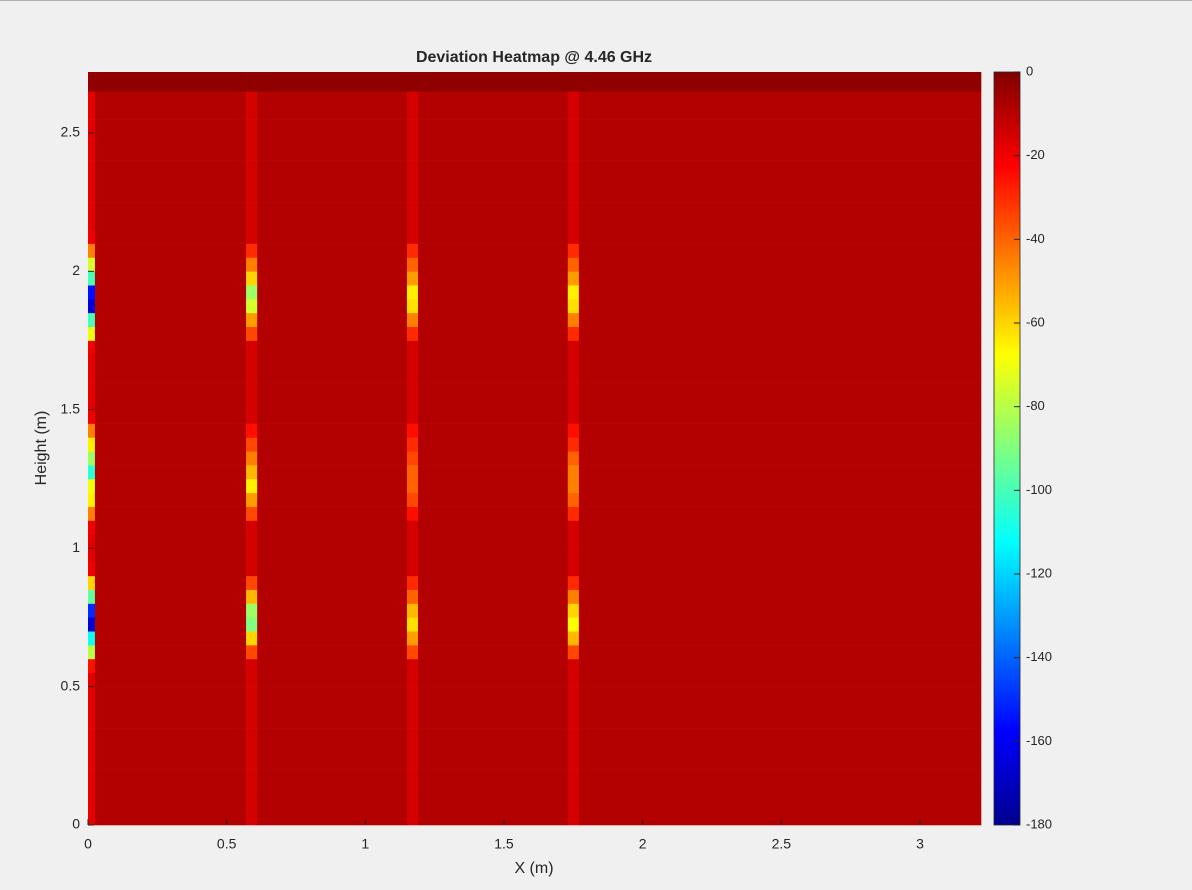 The height and width of the screenshot is (890, 1192). What do you see at coordinates (1029, 70) in the screenshot?
I see `colorbar-tick-label: 0` at bounding box center [1029, 70].